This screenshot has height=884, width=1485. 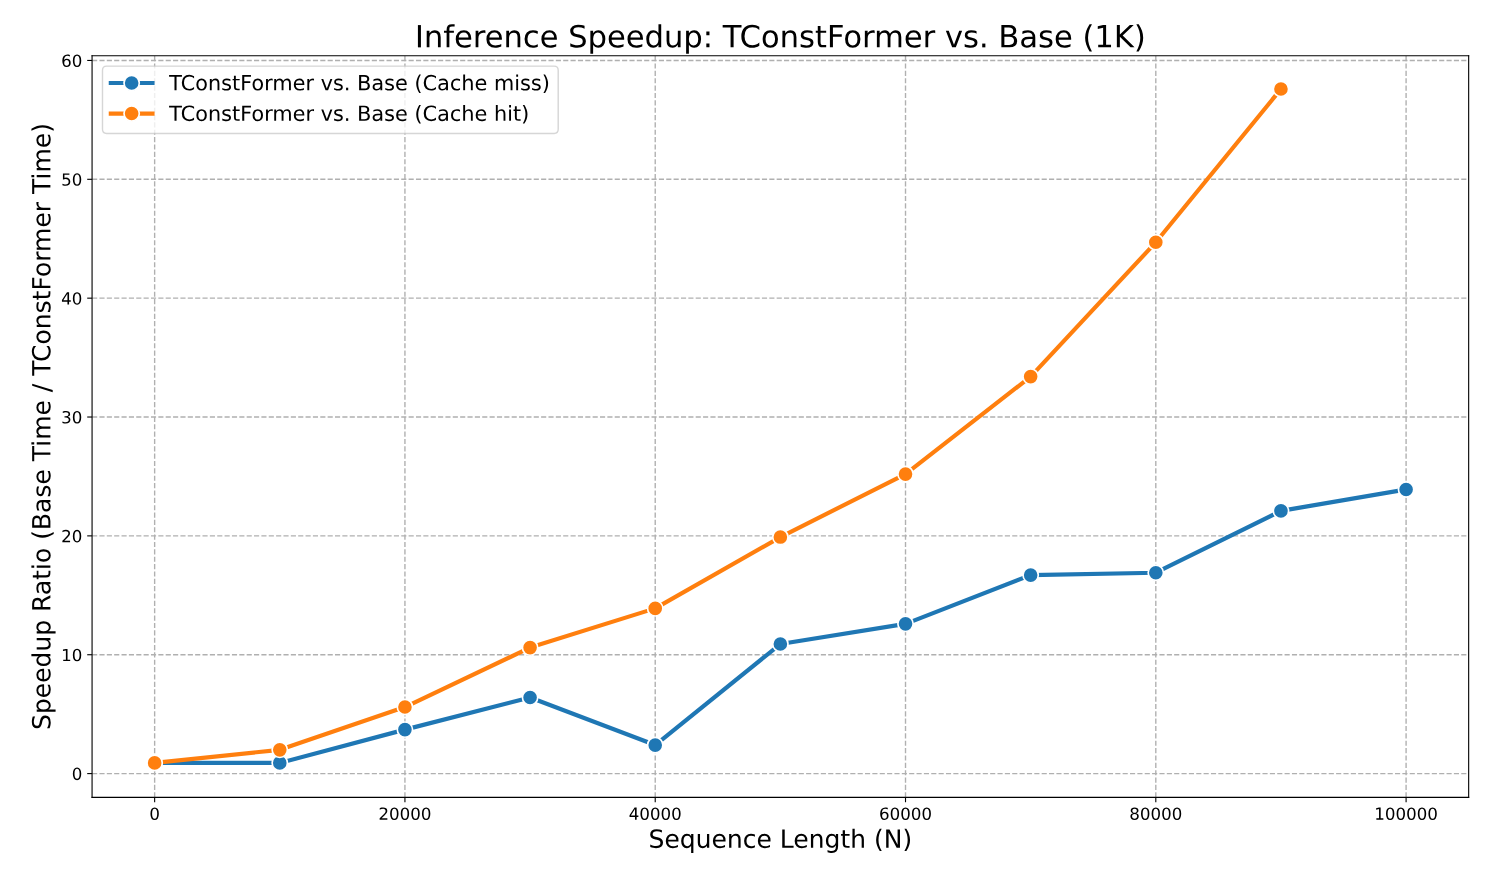 What do you see at coordinates (780, 840) in the screenshot?
I see `x-axis-title: Sequence Length (N)` at bounding box center [780, 840].